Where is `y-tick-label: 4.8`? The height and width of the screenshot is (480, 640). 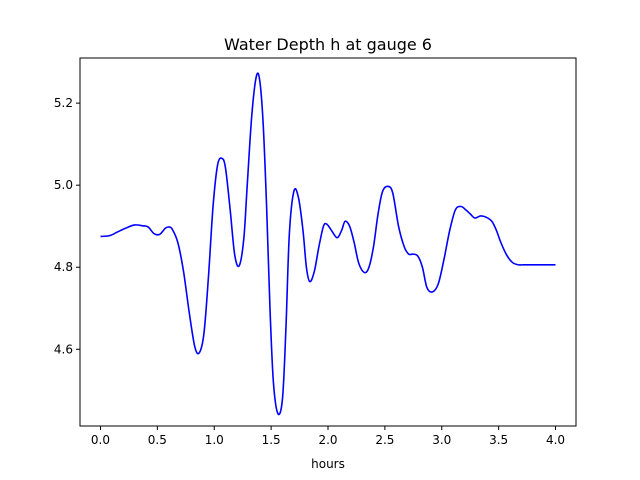
y-tick-label: 4.8 is located at coordinates (63, 267).